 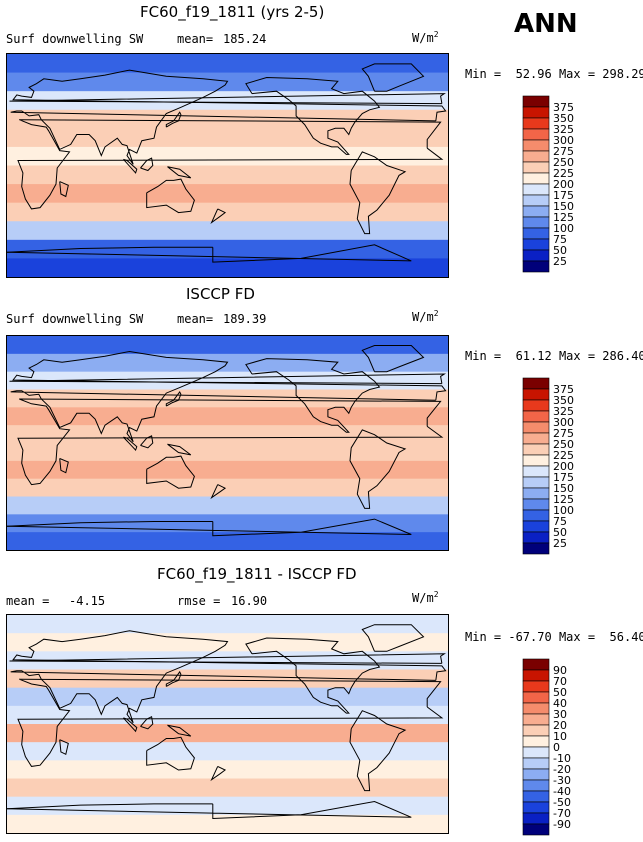 I want to click on colorbar-tick-label: -70, so click(x=562, y=813).